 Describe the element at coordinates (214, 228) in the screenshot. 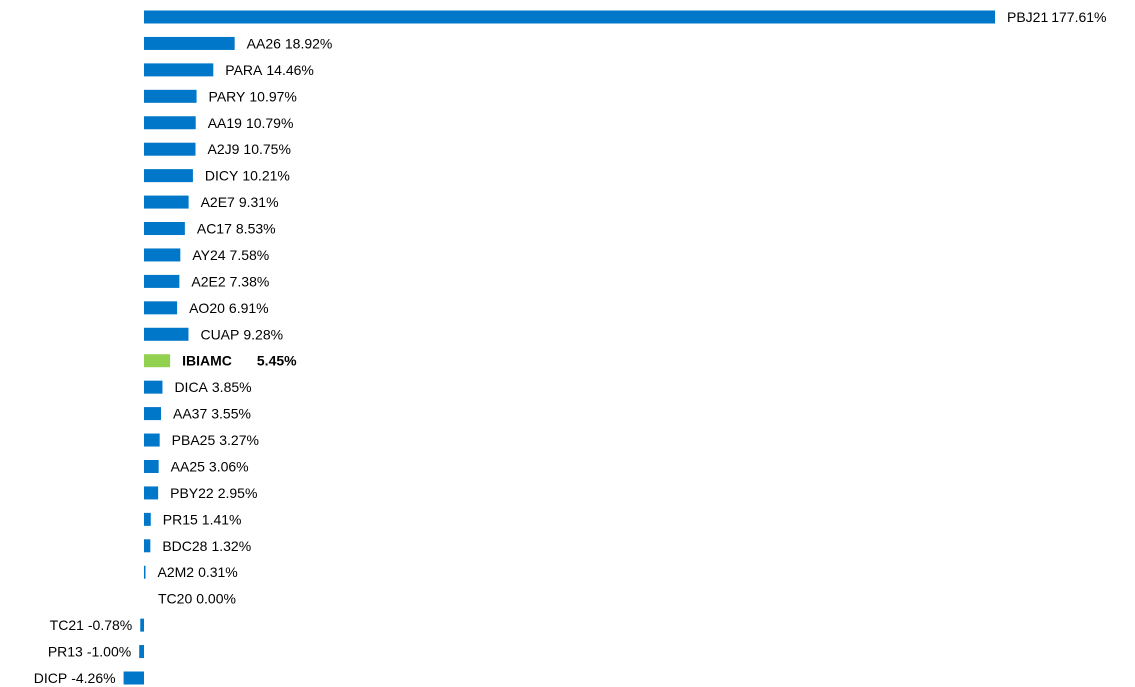

I see `category-label: AC17` at that location.